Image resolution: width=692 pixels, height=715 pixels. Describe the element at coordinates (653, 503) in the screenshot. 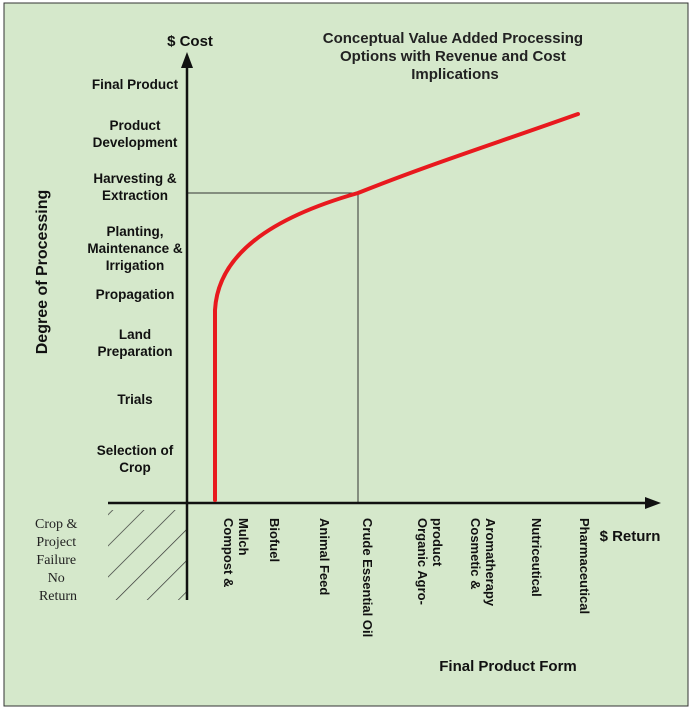

I see `x-axis-arrow-icon` at that location.